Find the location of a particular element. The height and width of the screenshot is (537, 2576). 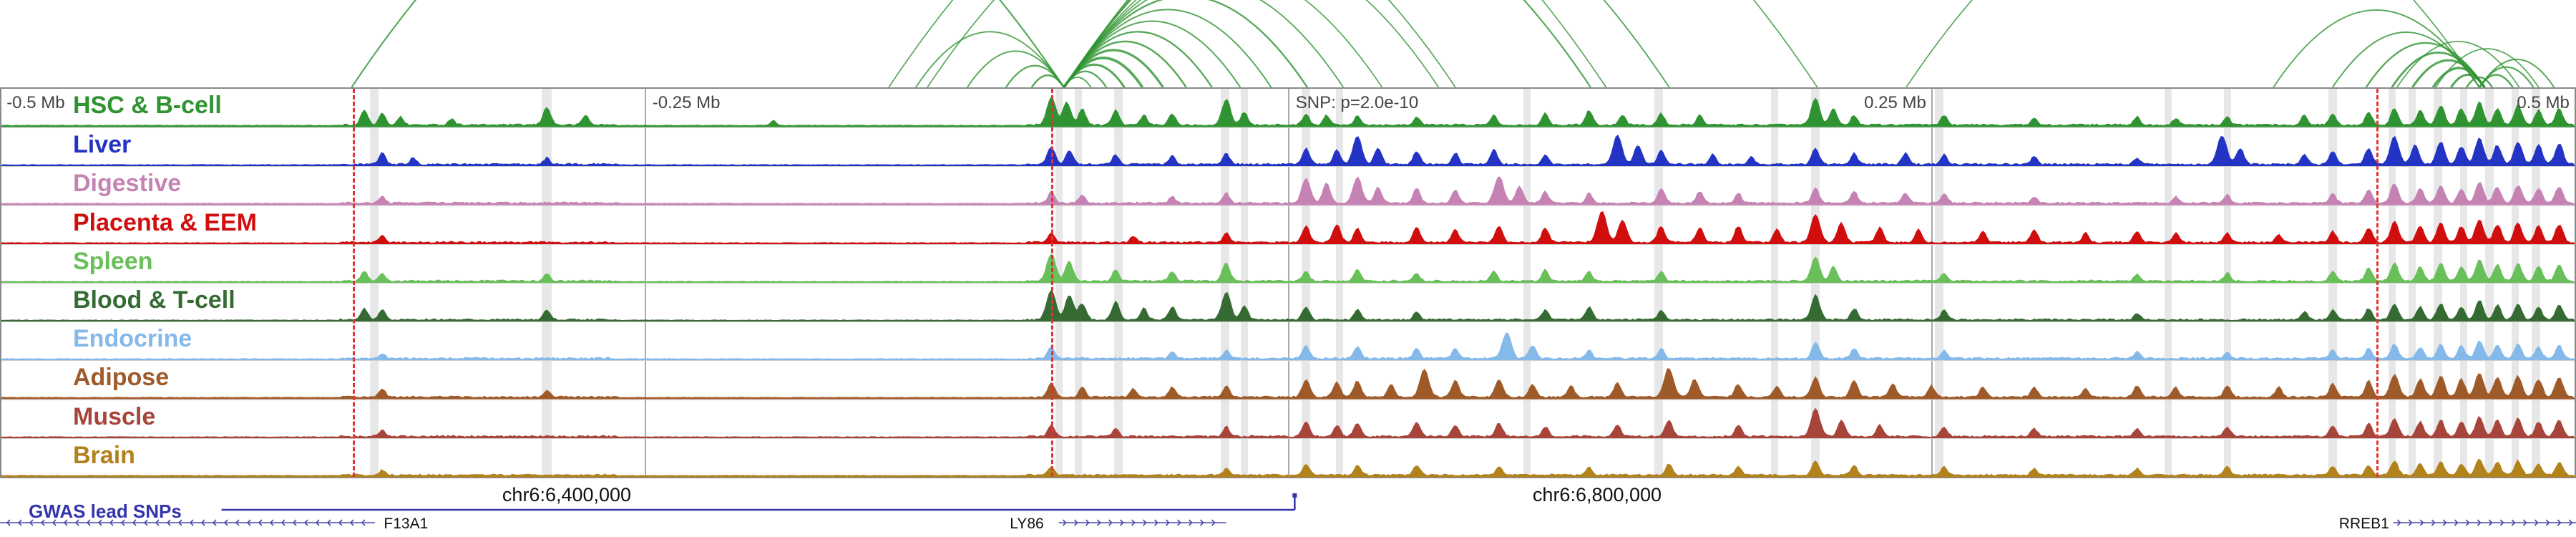

track-row-hsc-b-cell: HSC & B-cell is located at coordinates (1288, 108).